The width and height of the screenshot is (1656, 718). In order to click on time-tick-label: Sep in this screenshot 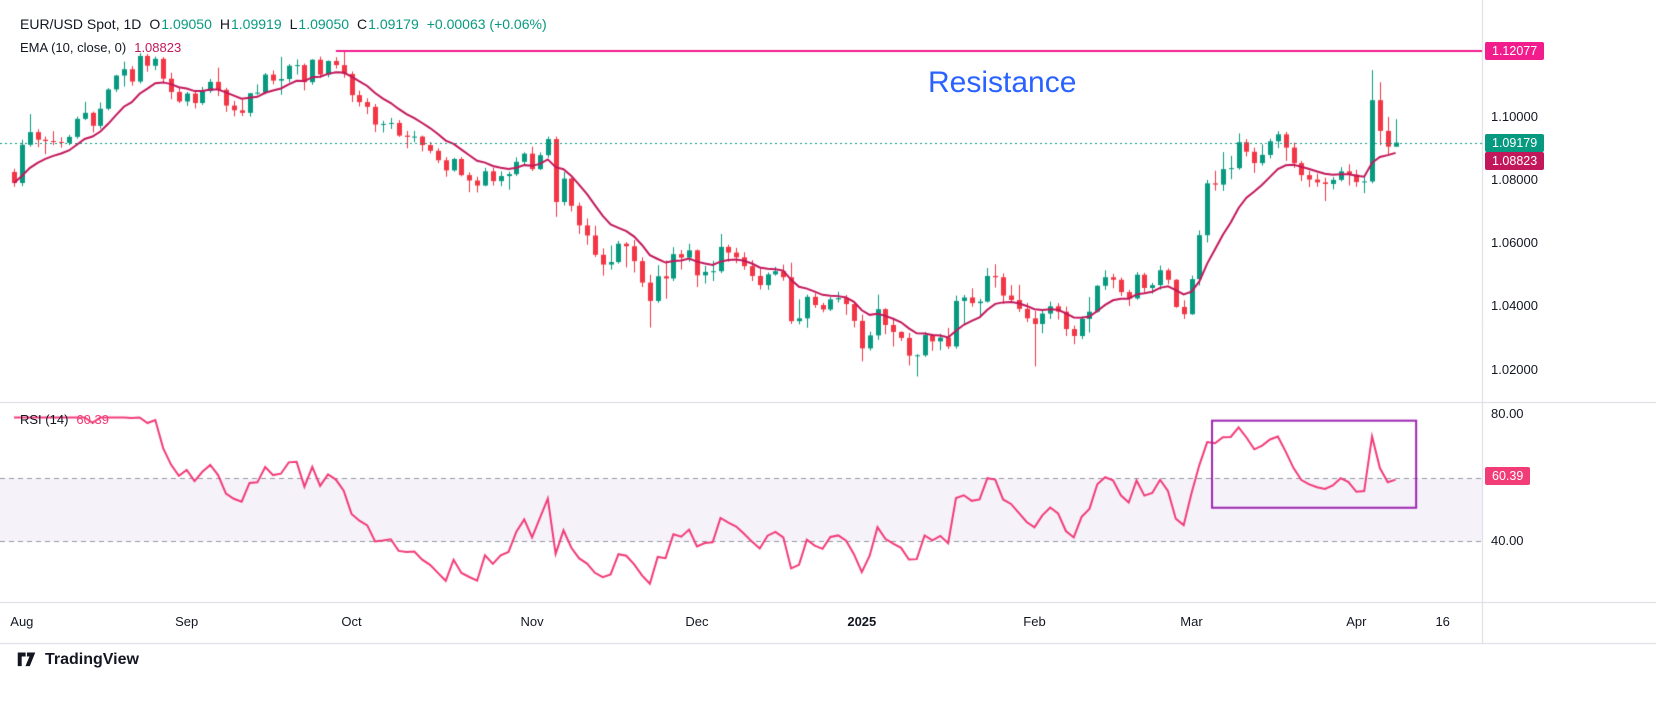, I will do `click(187, 621)`.